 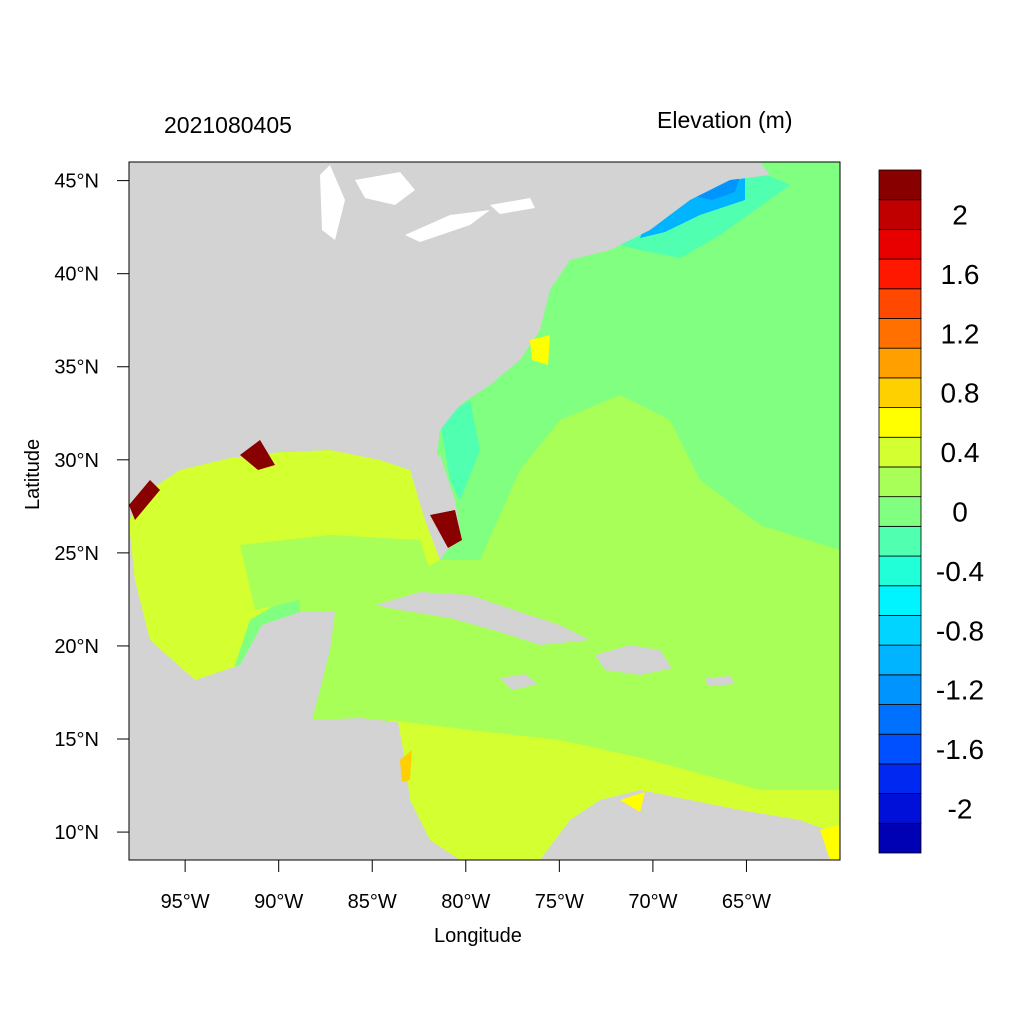 What do you see at coordinates (632, 802) in the screenshot?
I see `venezuela-high-elevation` at bounding box center [632, 802].